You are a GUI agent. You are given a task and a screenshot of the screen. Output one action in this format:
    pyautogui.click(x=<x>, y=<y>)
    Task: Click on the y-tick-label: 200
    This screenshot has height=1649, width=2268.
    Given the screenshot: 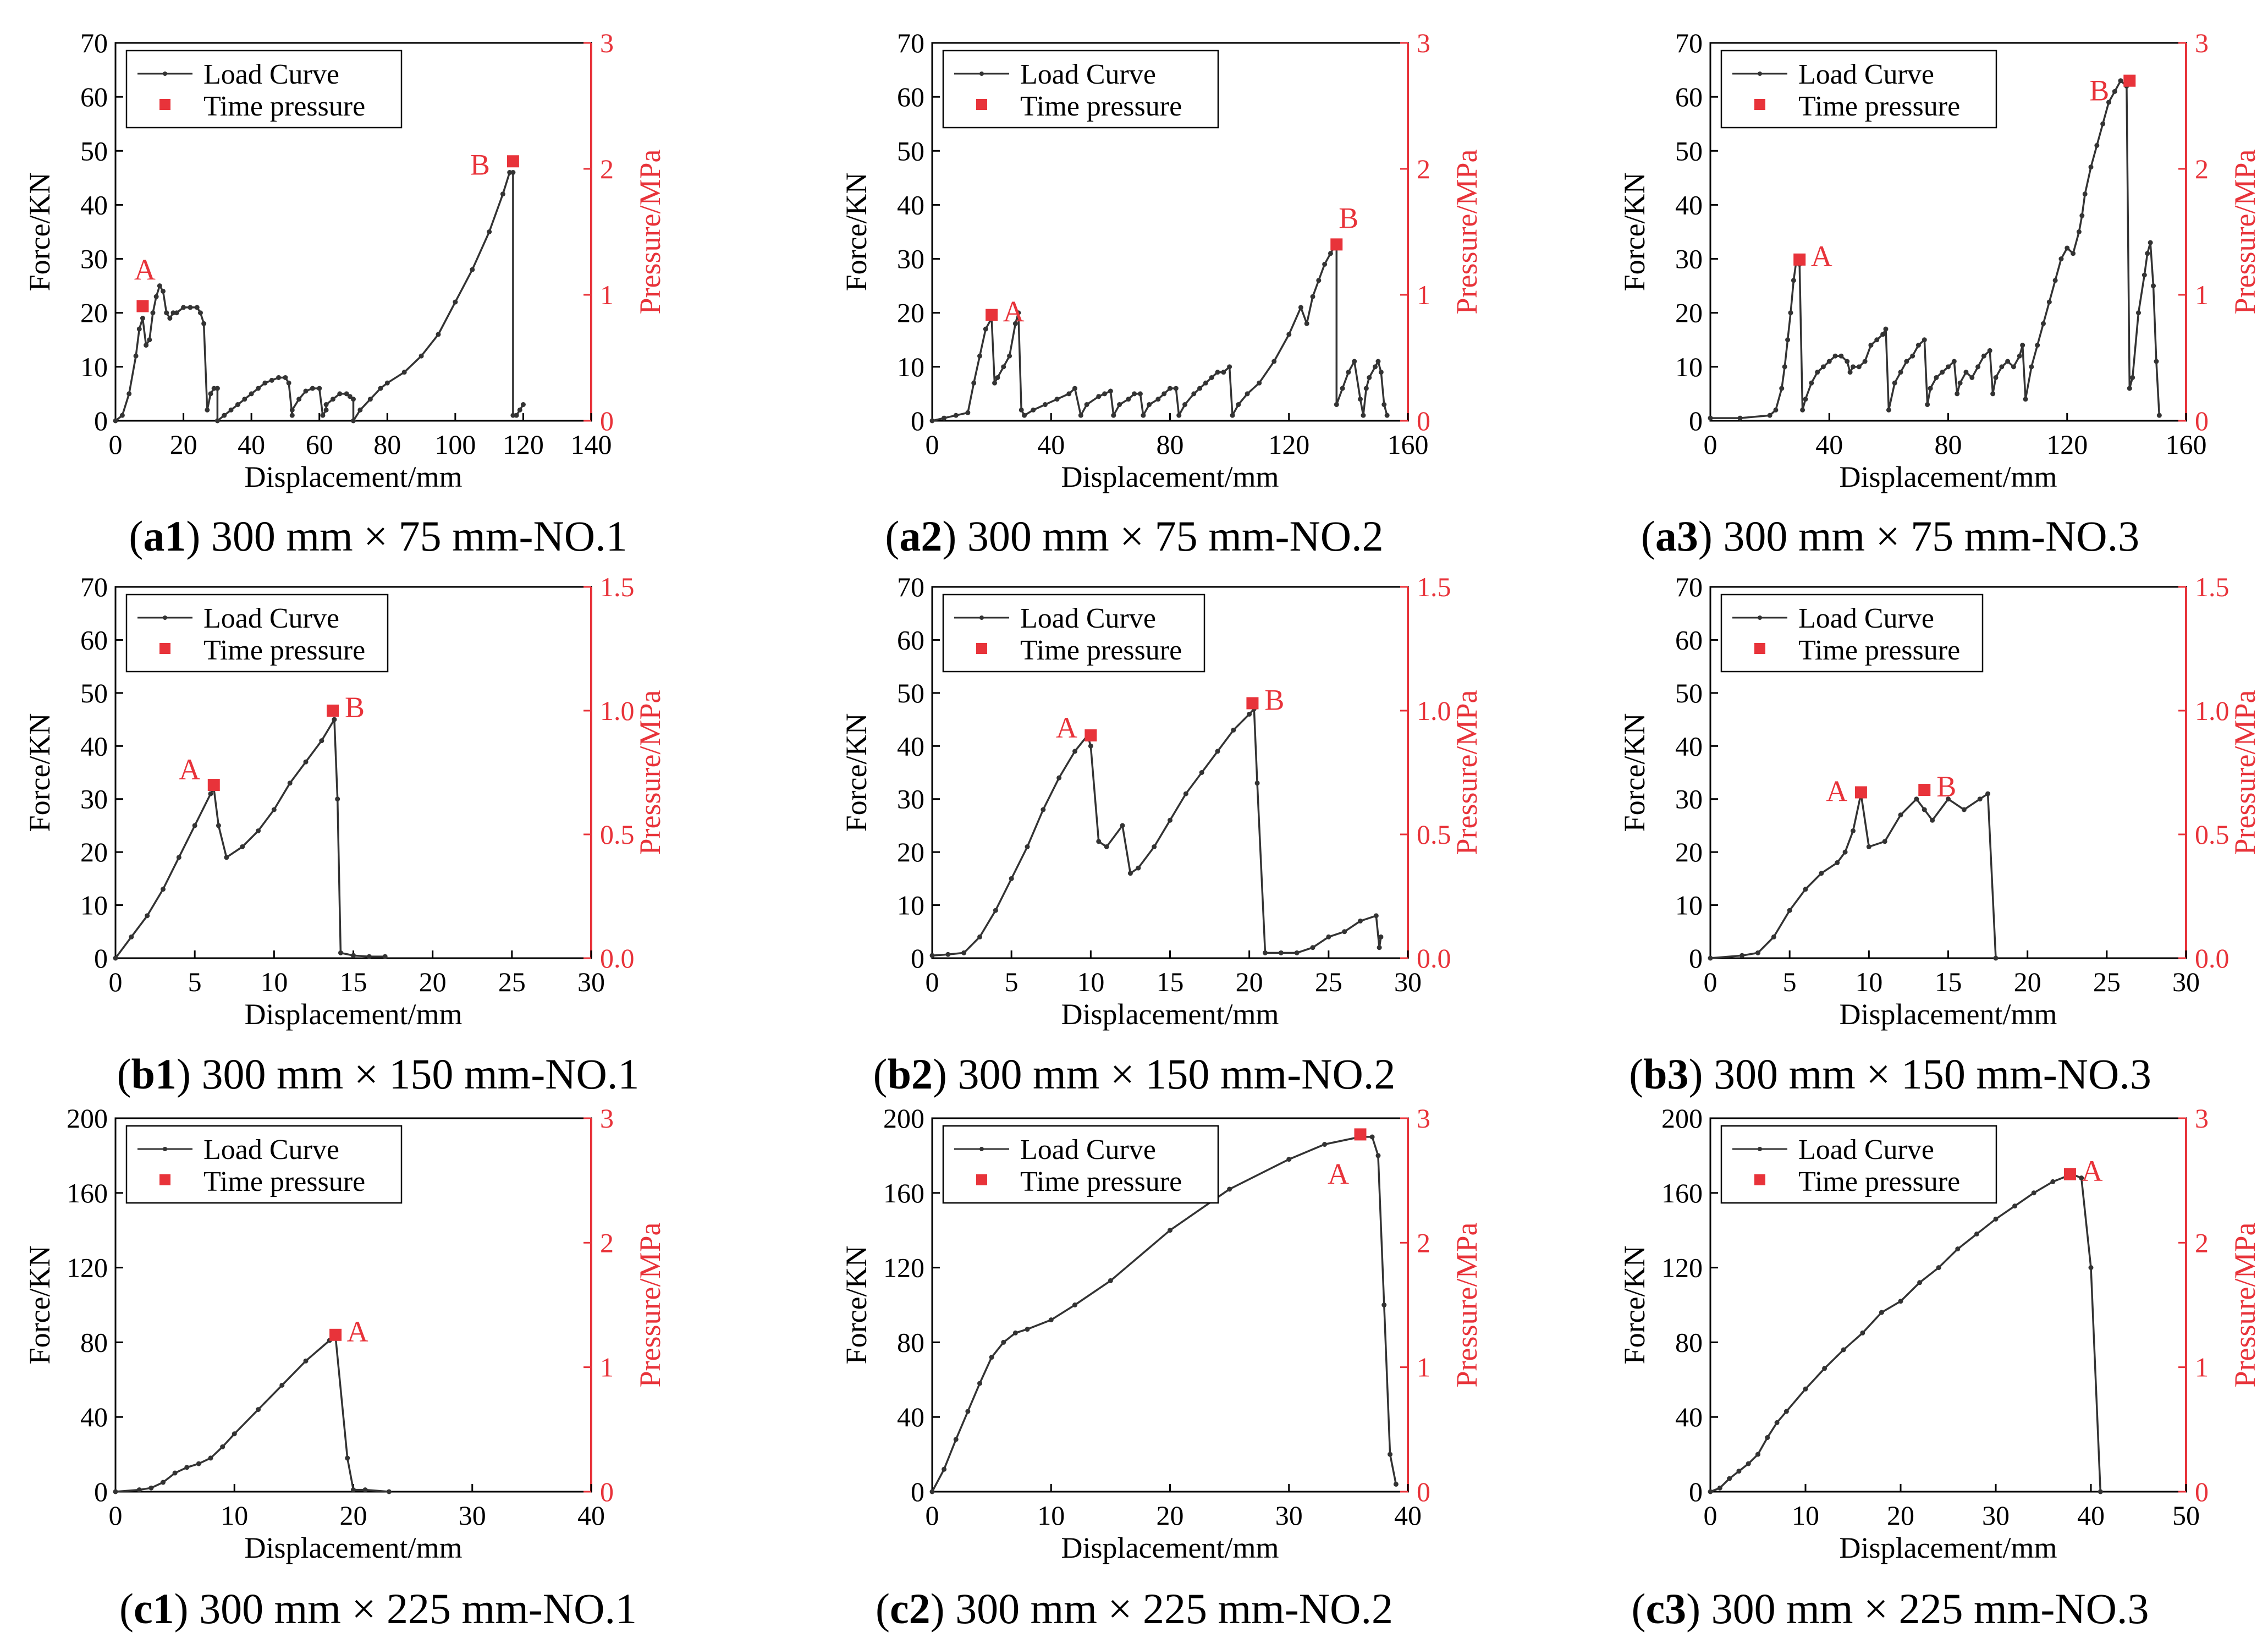 What is the action you would take?
    pyautogui.click(x=1682, y=1118)
    